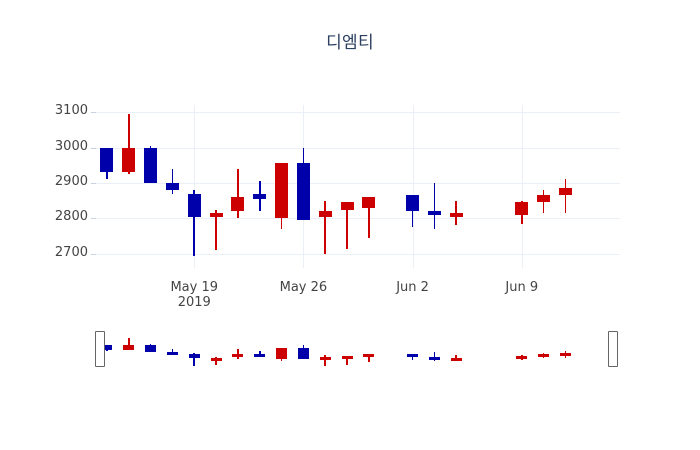 The image size is (700, 450). I want to click on x-axis-label: Jun 2, so click(412, 287).